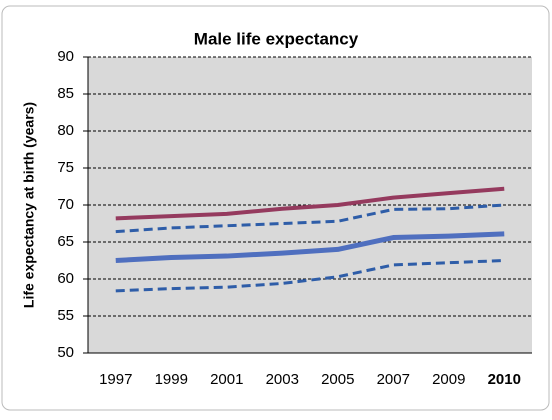 The height and width of the screenshot is (420, 552). Describe the element at coordinates (115, 379) in the screenshot. I see `x-tick-label: 1997` at that location.